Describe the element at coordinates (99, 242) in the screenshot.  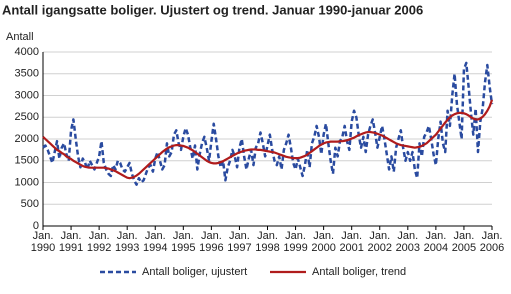
I see `x-tick-label: Jan. 1992` at that location.